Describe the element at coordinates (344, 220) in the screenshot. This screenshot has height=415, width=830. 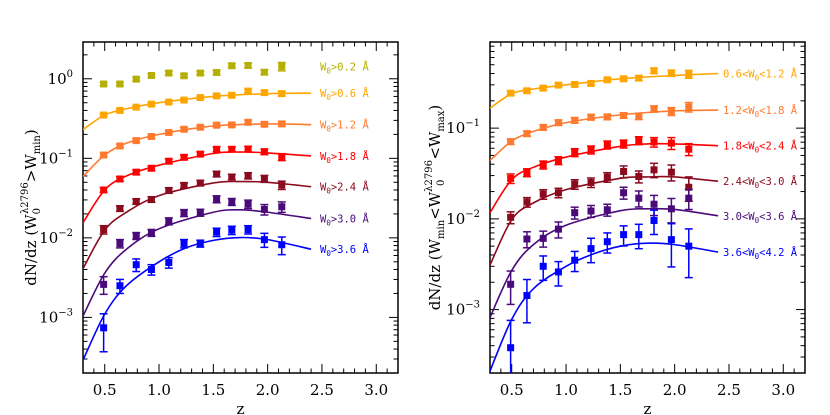
I see `series-label: W0>3.0 Å` at that location.